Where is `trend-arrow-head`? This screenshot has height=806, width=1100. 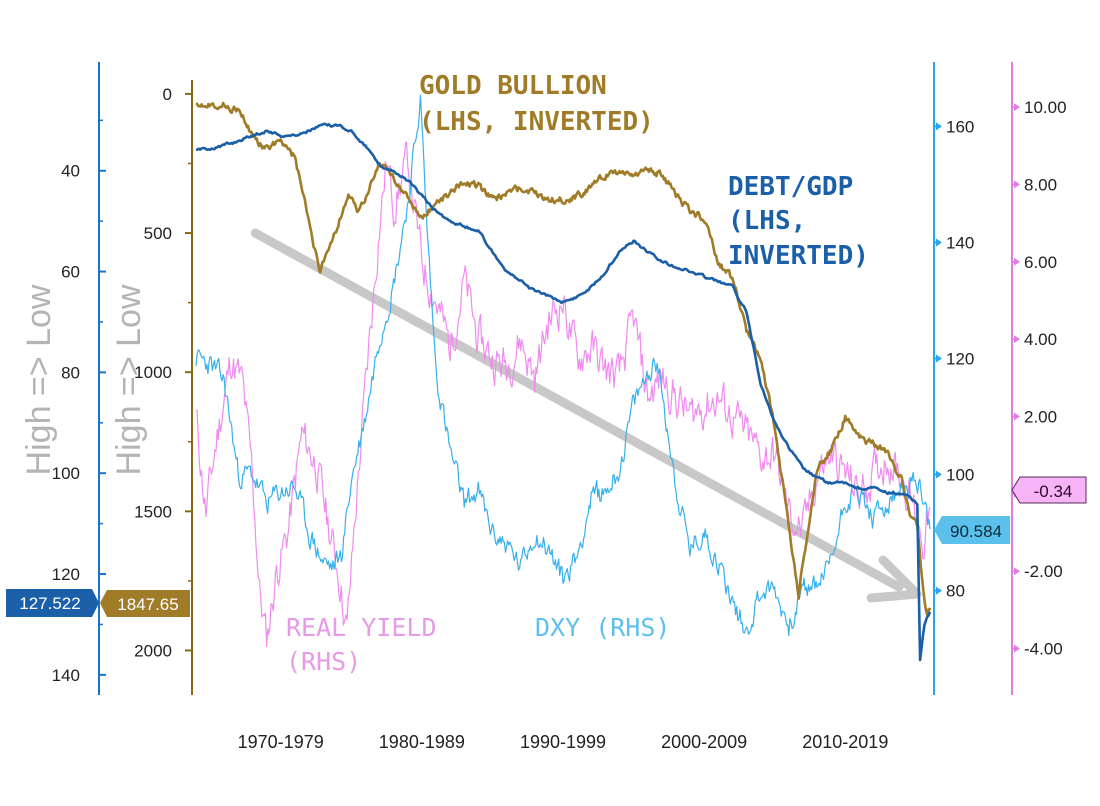 trend-arrow-head is located at coordinates (894, 579).